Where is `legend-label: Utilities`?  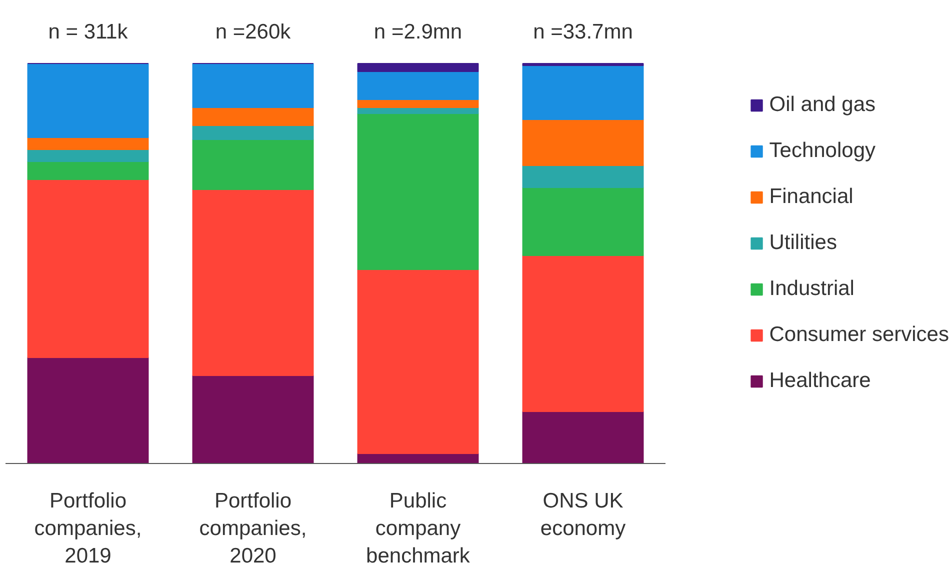 legend-label: Utilities is located at coordinates (803, 243).